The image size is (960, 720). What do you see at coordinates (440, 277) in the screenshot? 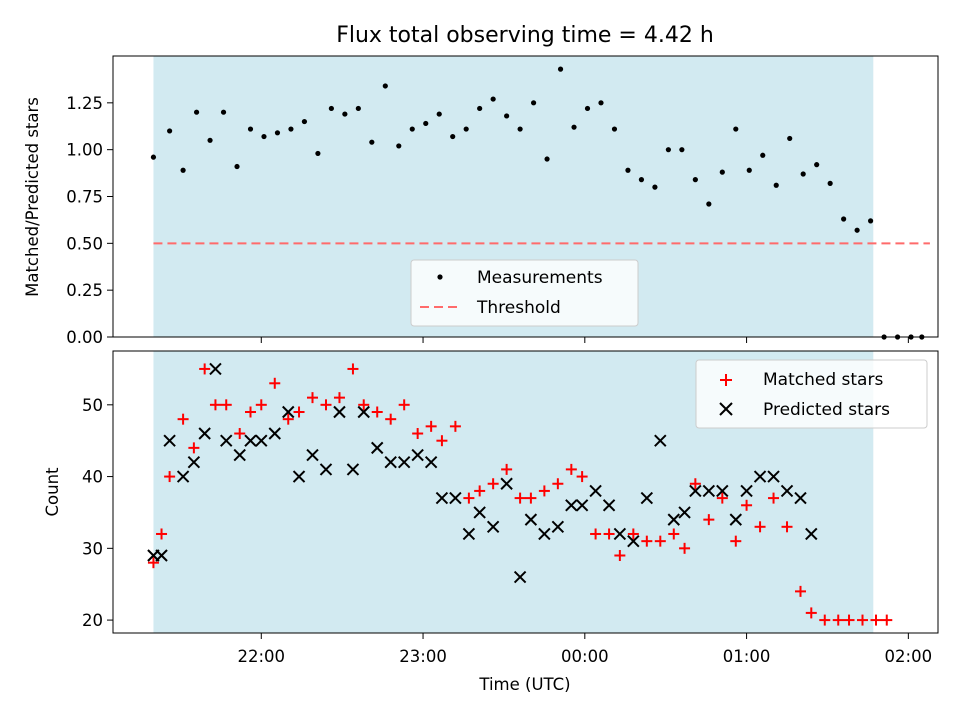
I see `legend-measurements-marker` at bounding box center [440, 277].